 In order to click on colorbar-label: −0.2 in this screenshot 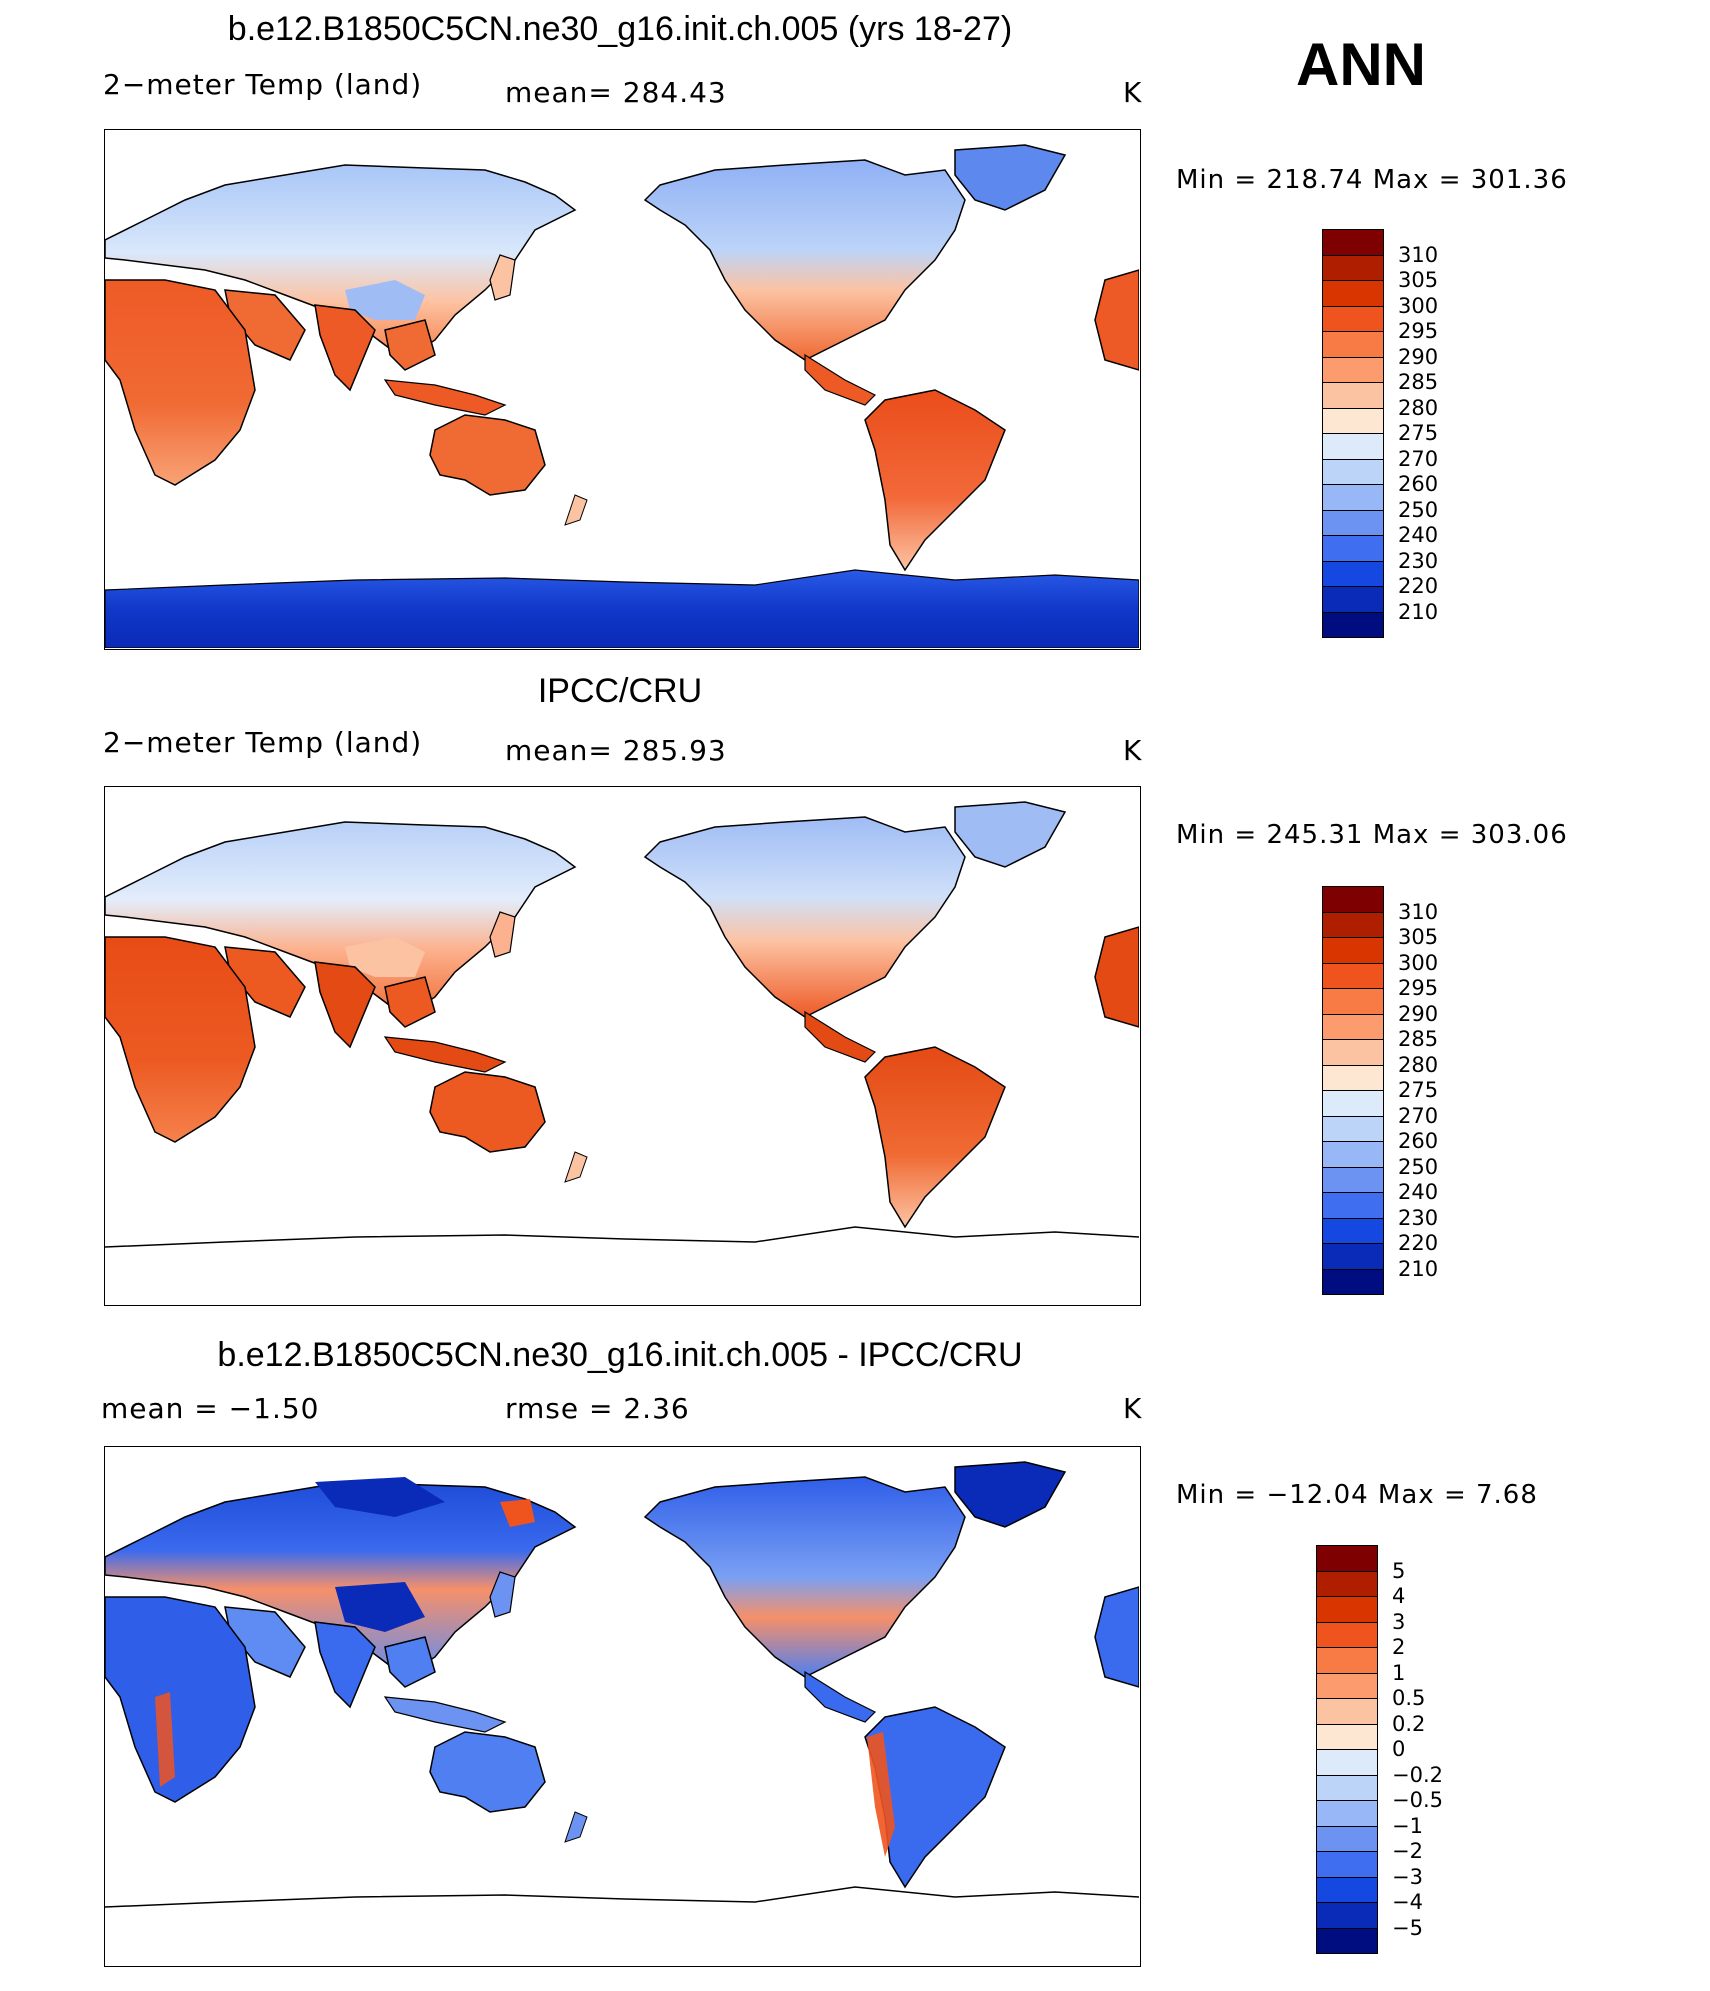, I will do `click(1417, 1774)`.